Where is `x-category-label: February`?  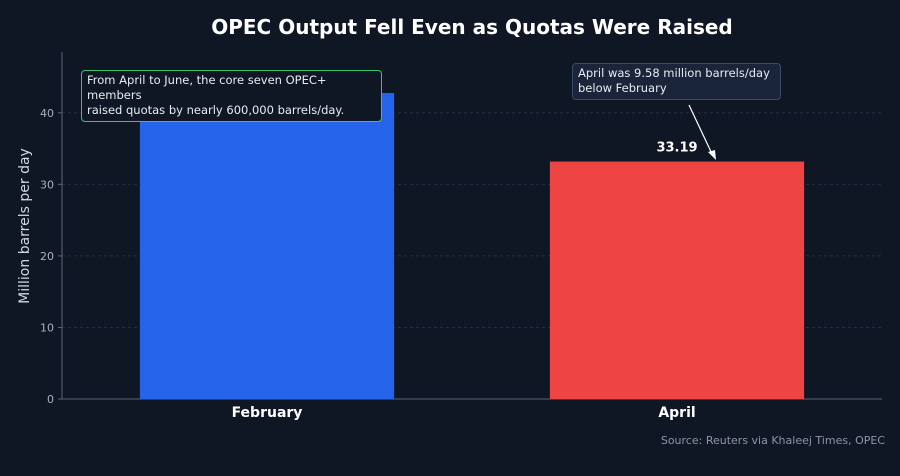
x-category-label: February is located at coordinates (267, 413).